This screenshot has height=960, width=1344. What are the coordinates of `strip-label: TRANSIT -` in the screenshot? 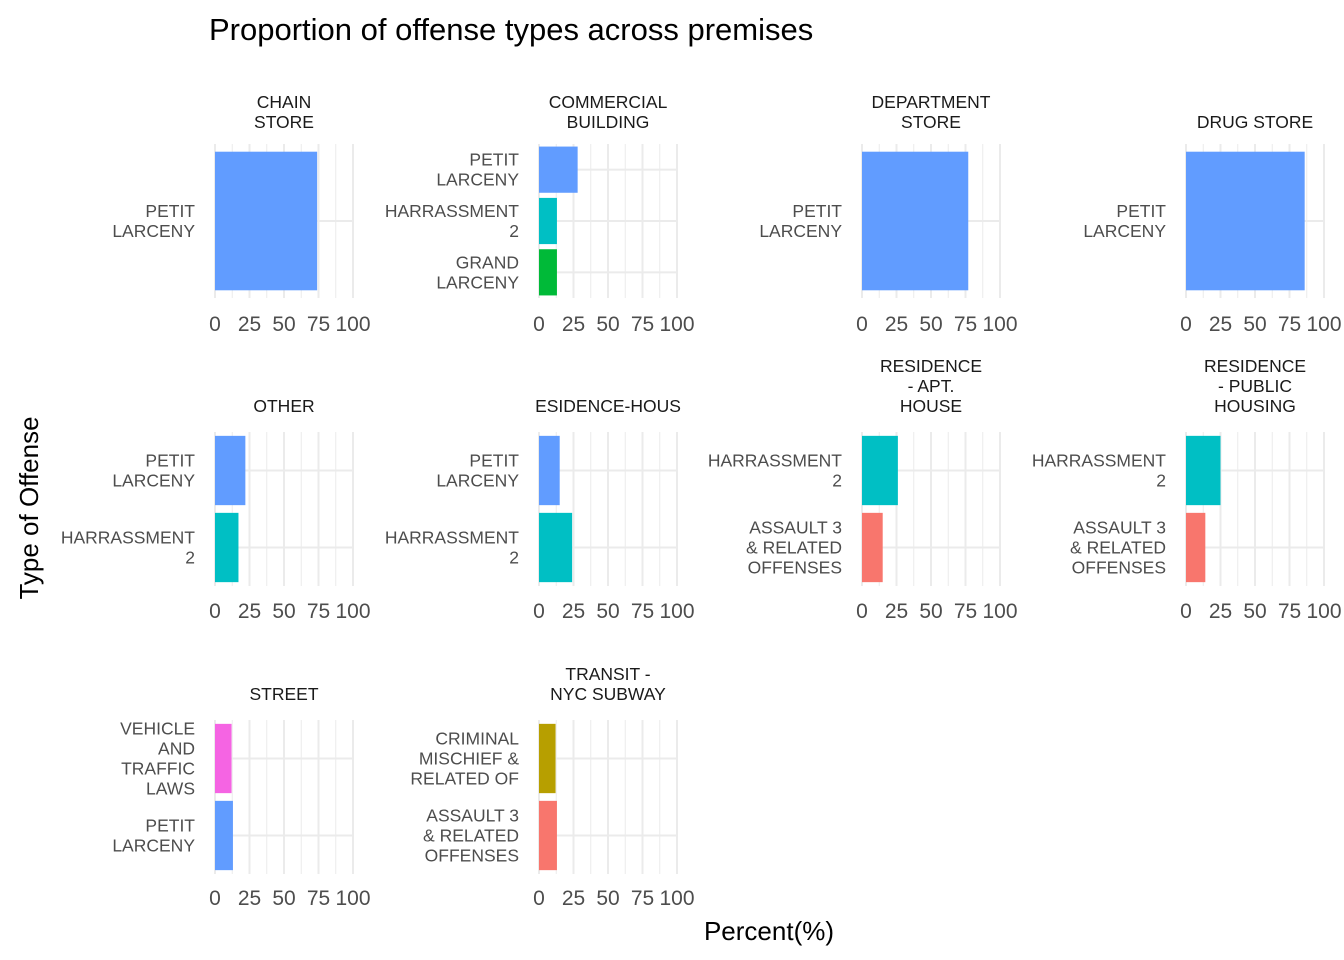 It's located at (607, 674).